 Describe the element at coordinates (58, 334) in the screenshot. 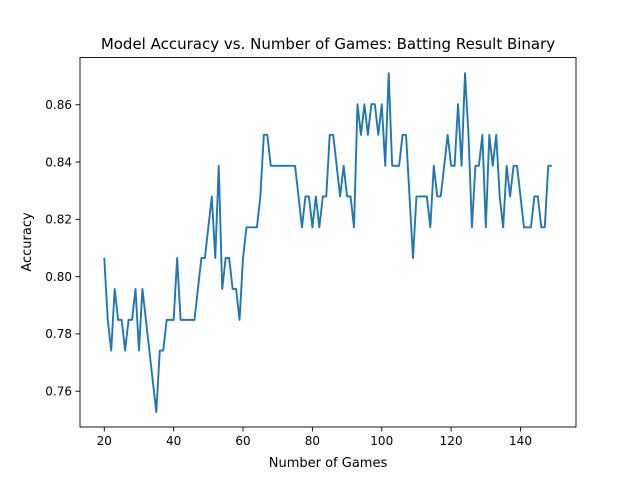

I see `y-tick-label: 0.78` at that location.